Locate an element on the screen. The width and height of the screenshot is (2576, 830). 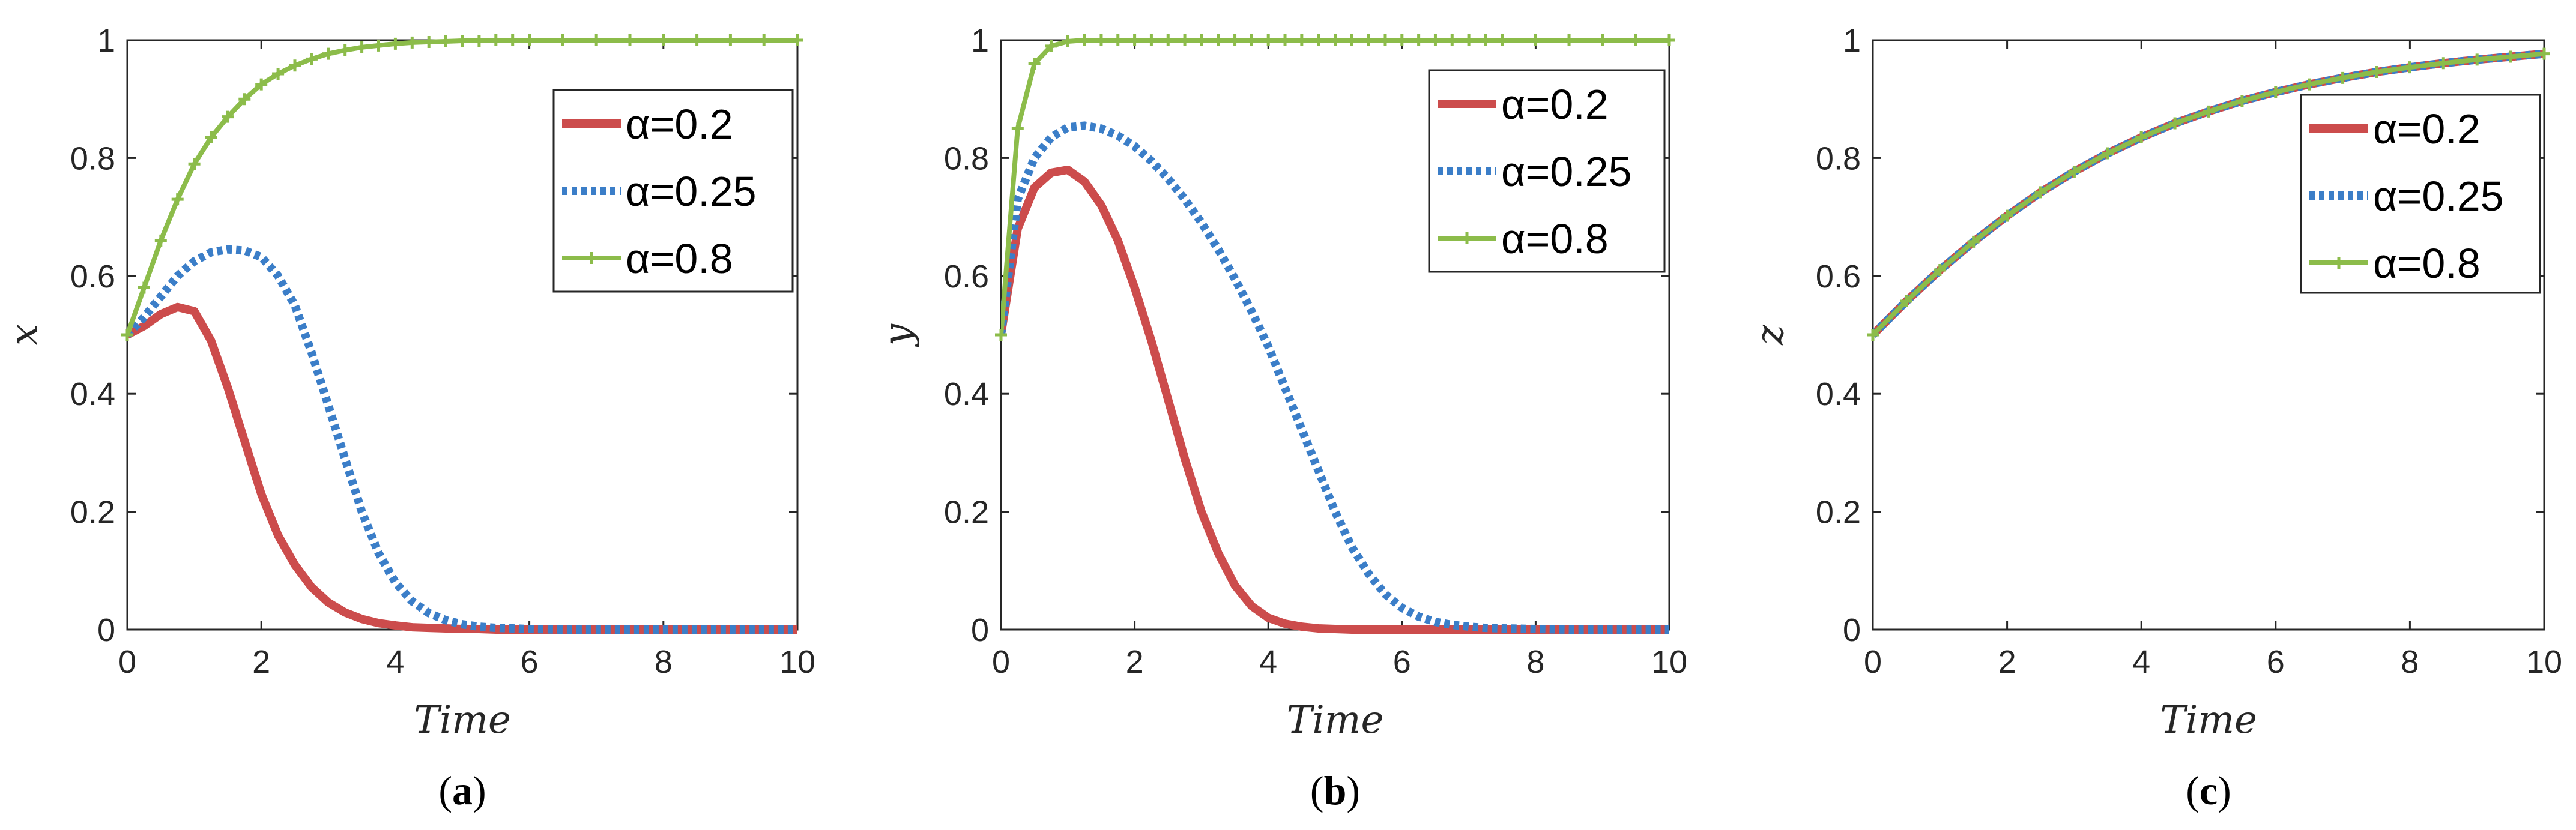
panel-caption: (b) is located at coordinates (1335, 790).